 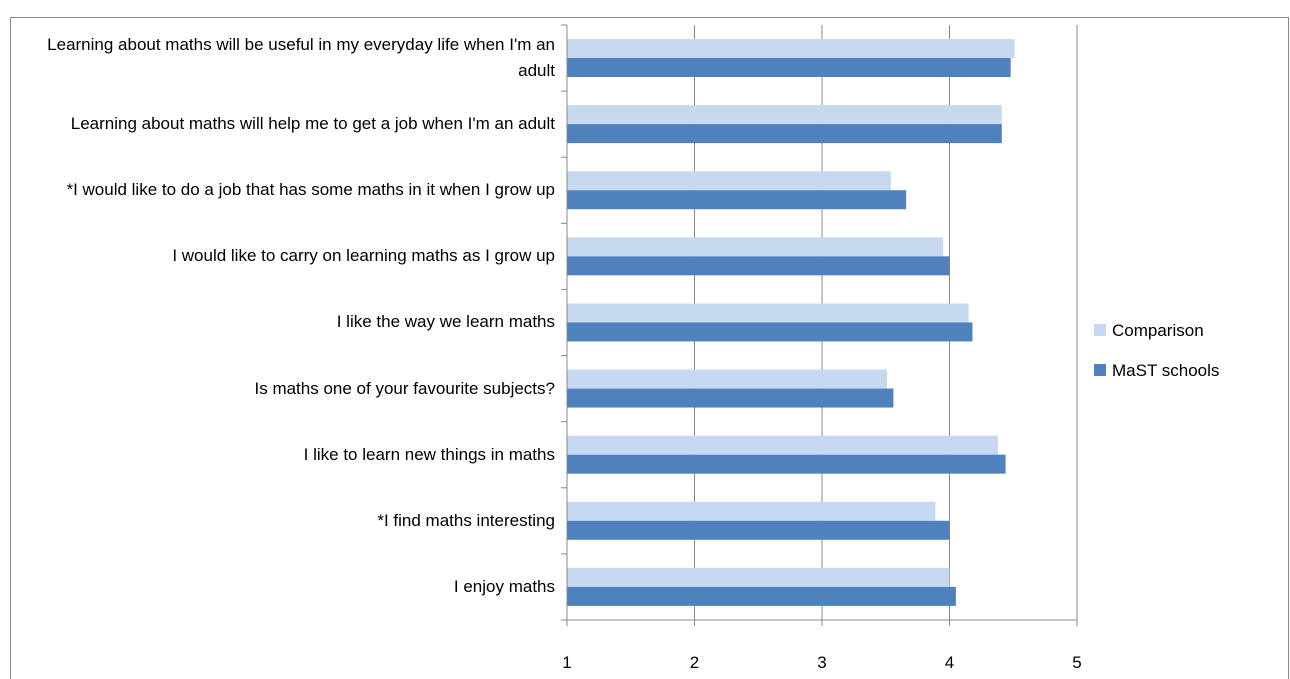 What do you see at coordinates (445, 322) in the screenshot?
I see `category-label: I like the way we learn maths` at bounding box center [445, 322].